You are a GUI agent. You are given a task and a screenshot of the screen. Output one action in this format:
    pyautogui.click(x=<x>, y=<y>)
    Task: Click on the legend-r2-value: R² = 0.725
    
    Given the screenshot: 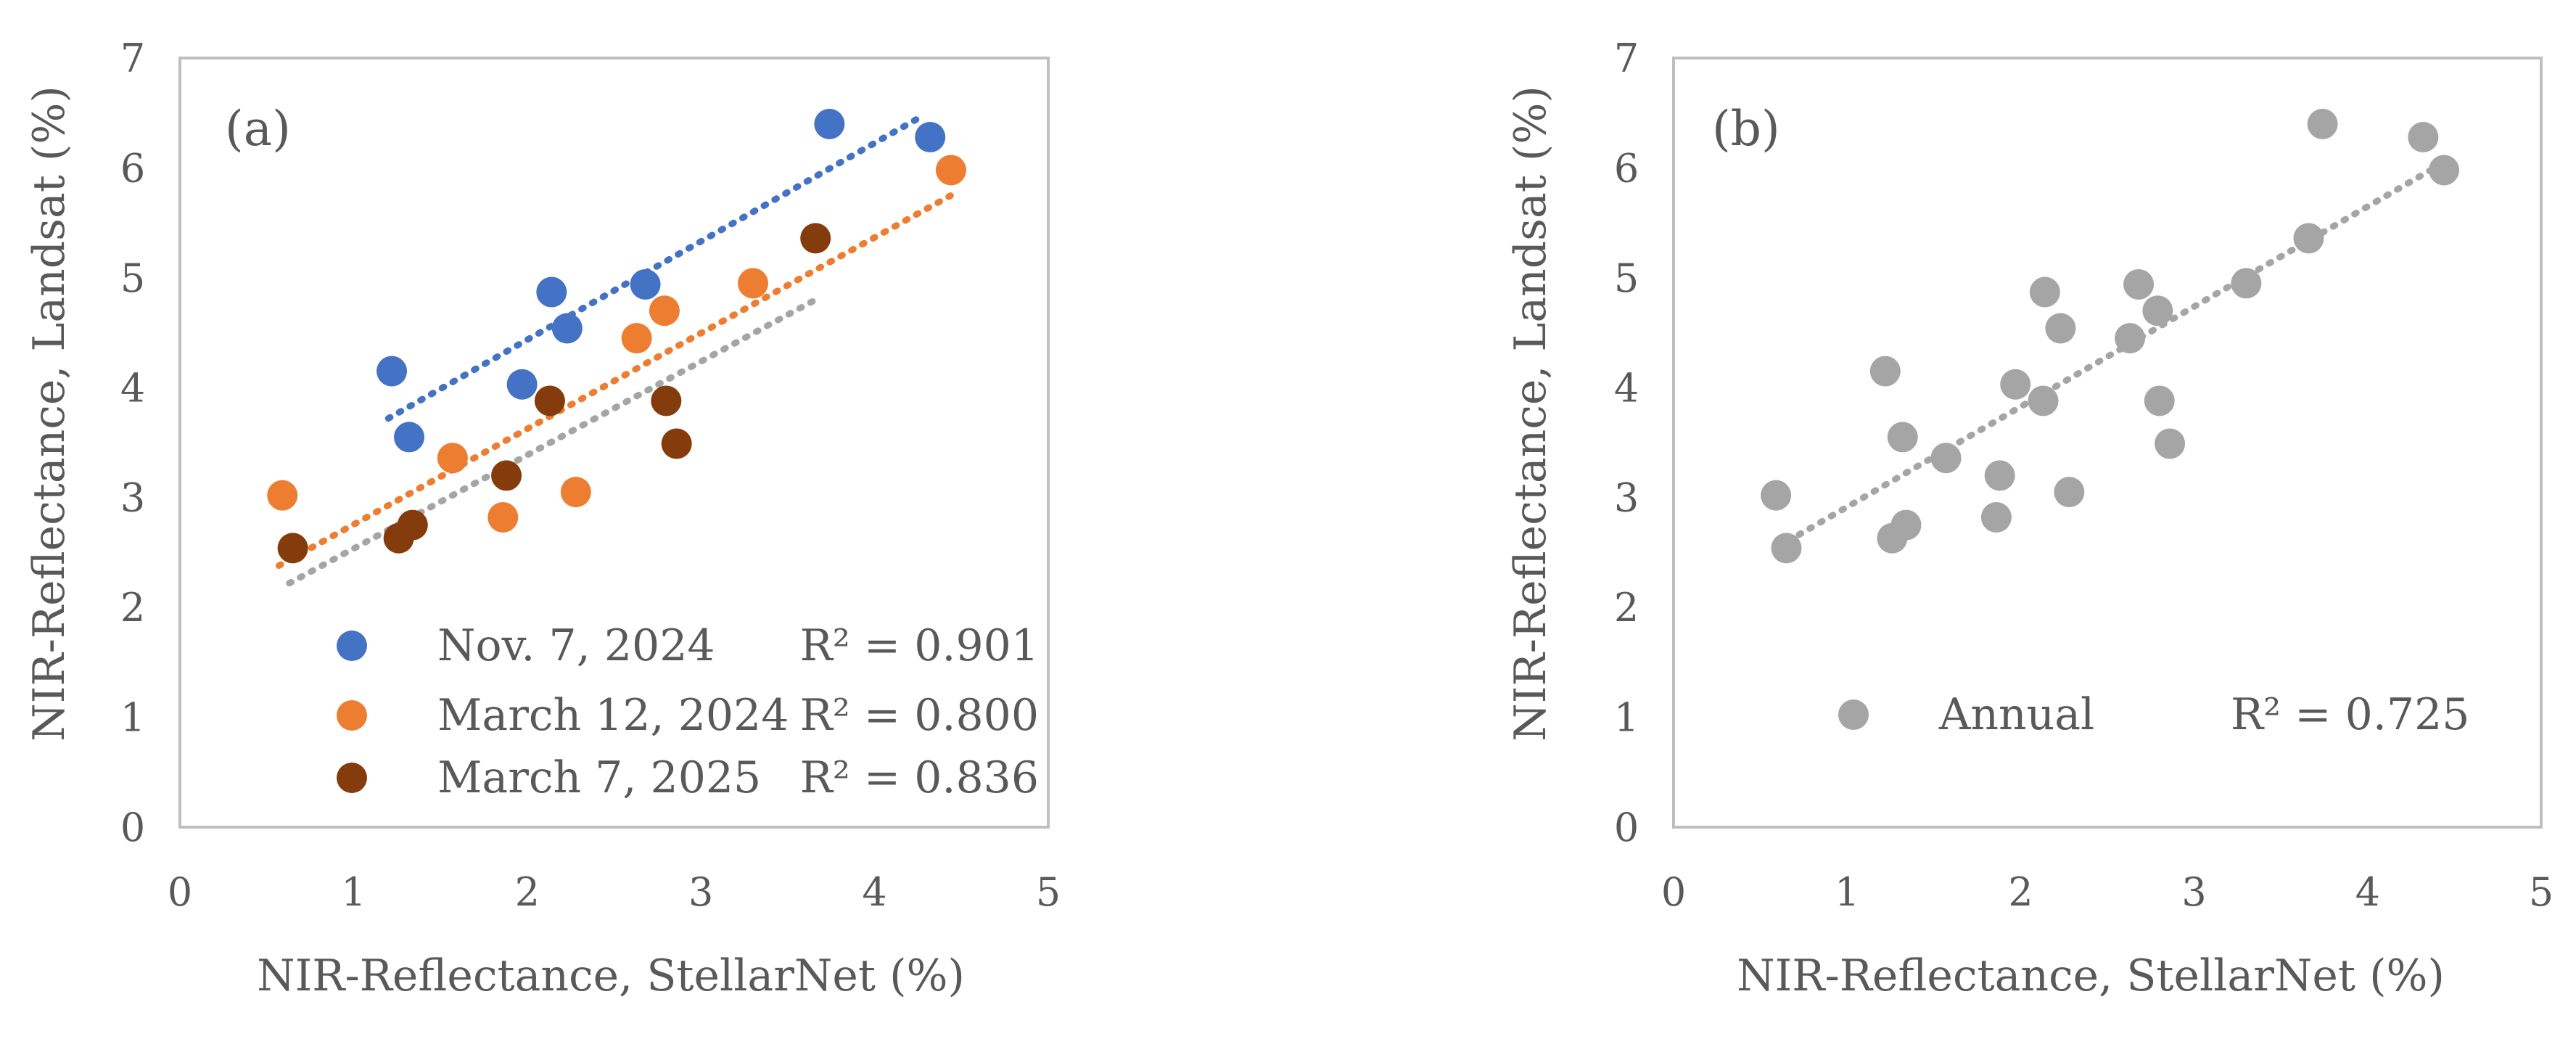 What is the action you would take?
    pyautogui.click(x=2350, y=714)
    